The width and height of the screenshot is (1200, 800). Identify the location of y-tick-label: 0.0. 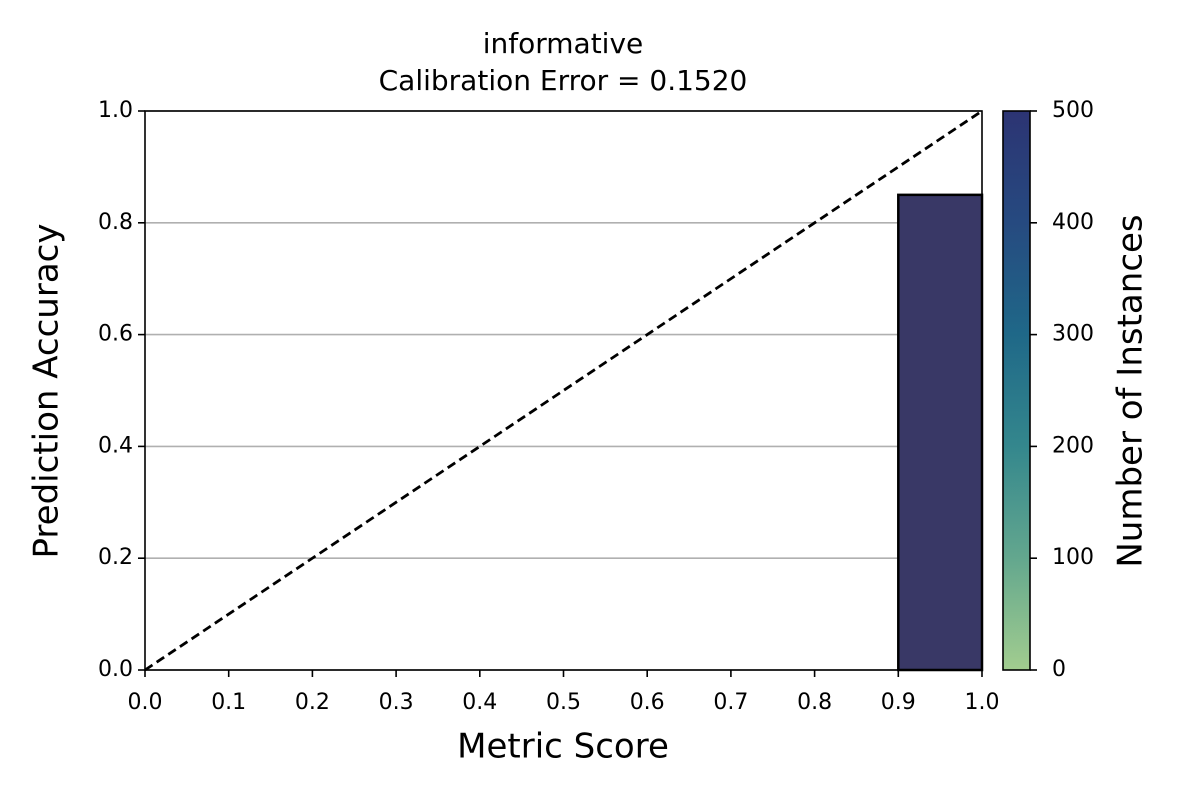
(115, 669).